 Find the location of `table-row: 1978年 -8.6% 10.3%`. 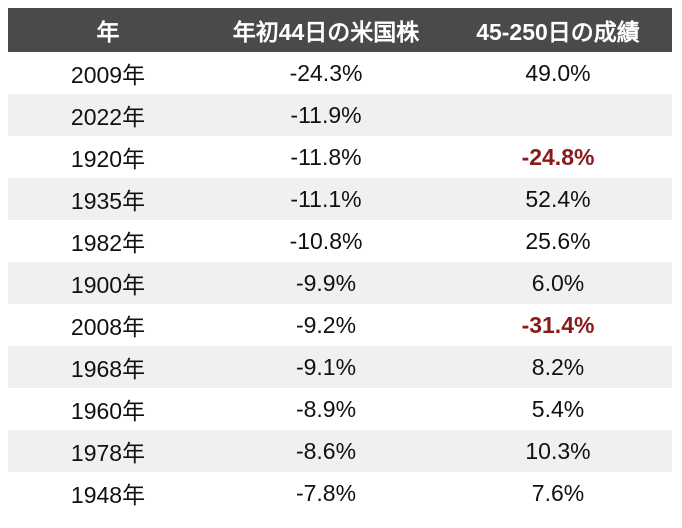

table-row: 1978年 -8.6% 10.3% is located at coordinates (340, 451).